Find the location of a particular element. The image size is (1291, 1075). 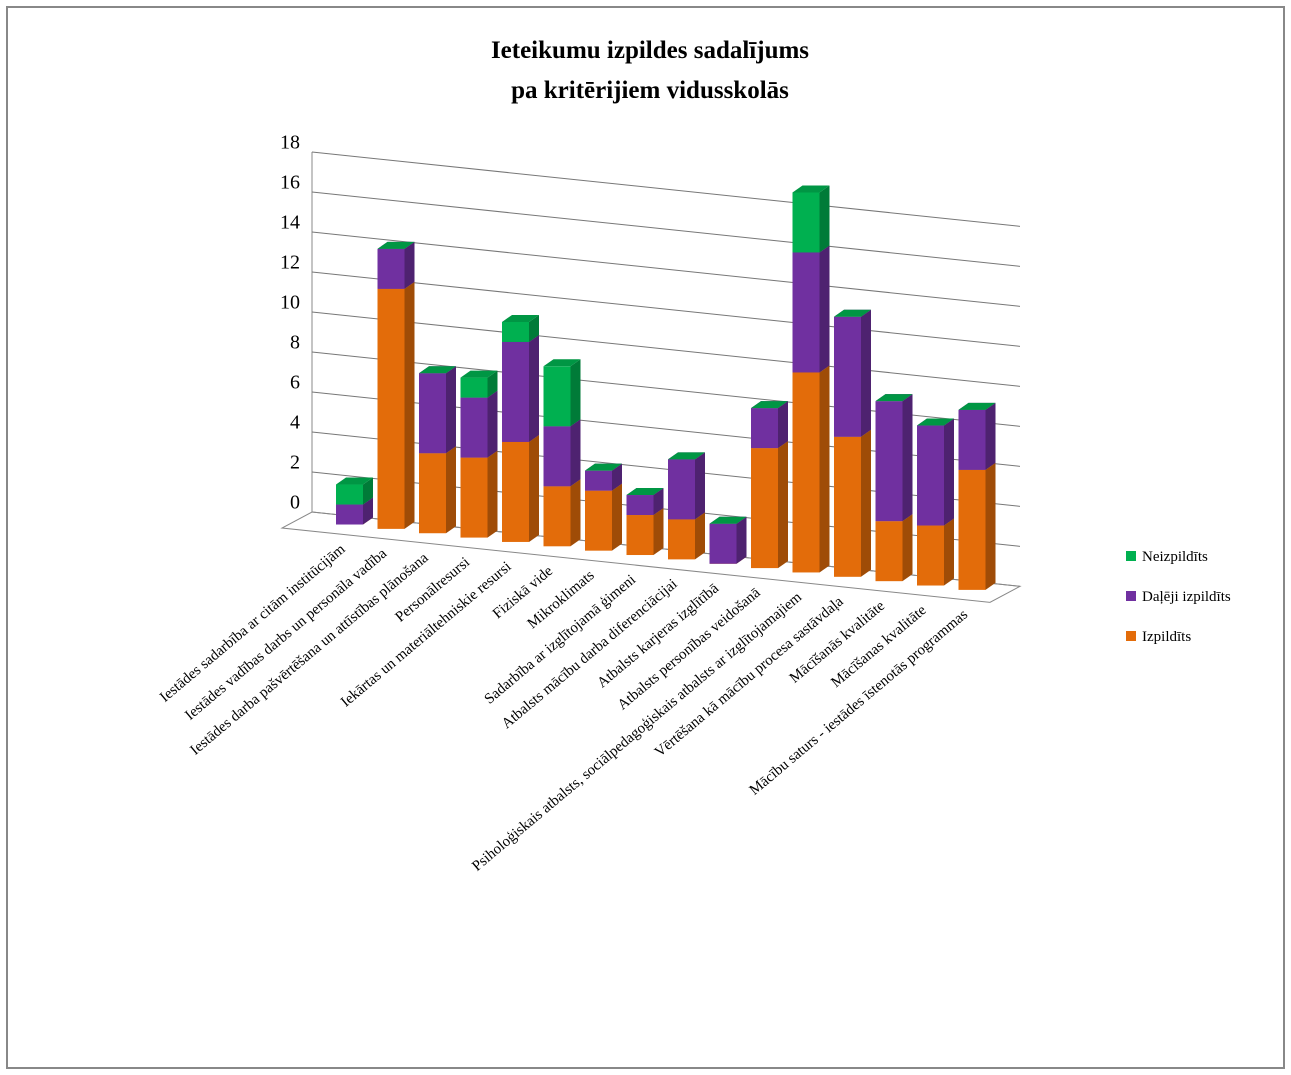

y-tick-label: 12 is located at coordinates (290, 263).